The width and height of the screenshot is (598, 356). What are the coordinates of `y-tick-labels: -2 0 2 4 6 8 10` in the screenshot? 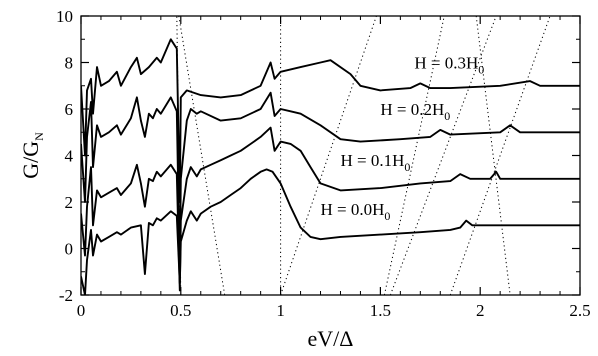 It's located at (65, 156).